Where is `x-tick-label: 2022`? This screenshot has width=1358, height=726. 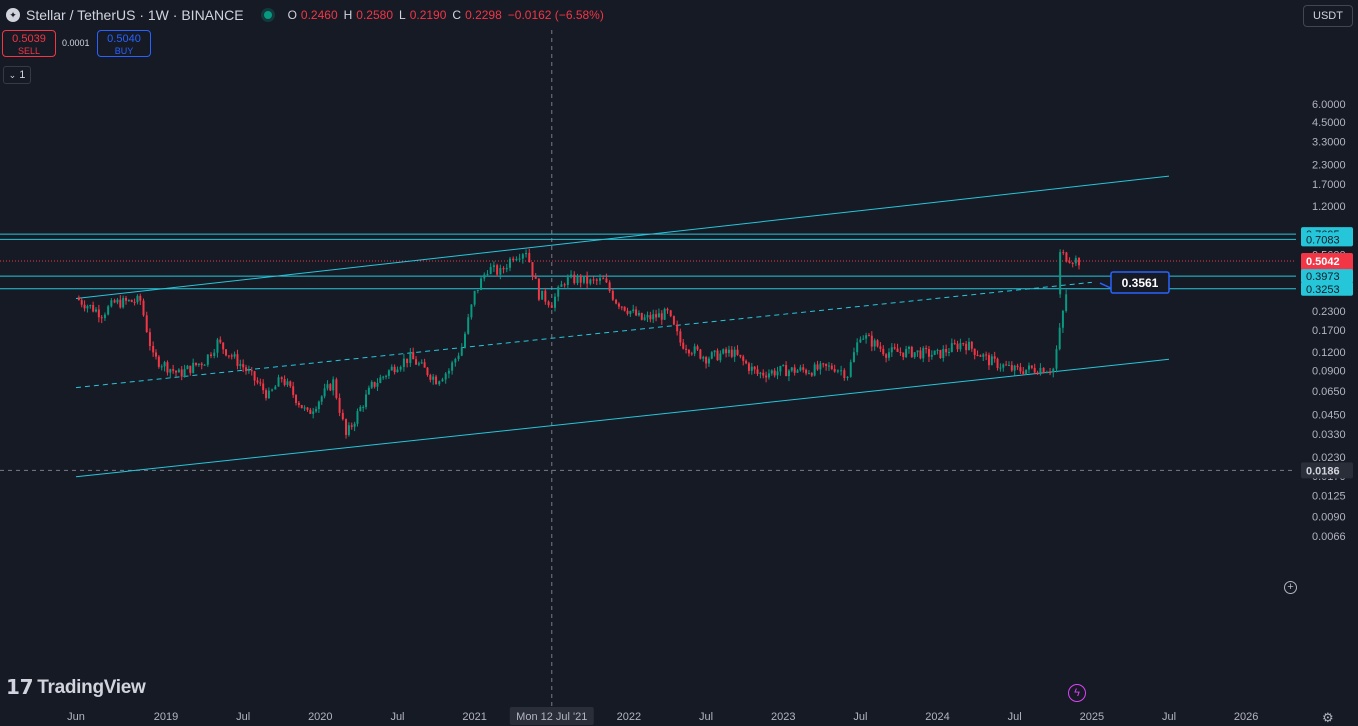
x-tick-label: 2022 is located at coordinates (629, 717).